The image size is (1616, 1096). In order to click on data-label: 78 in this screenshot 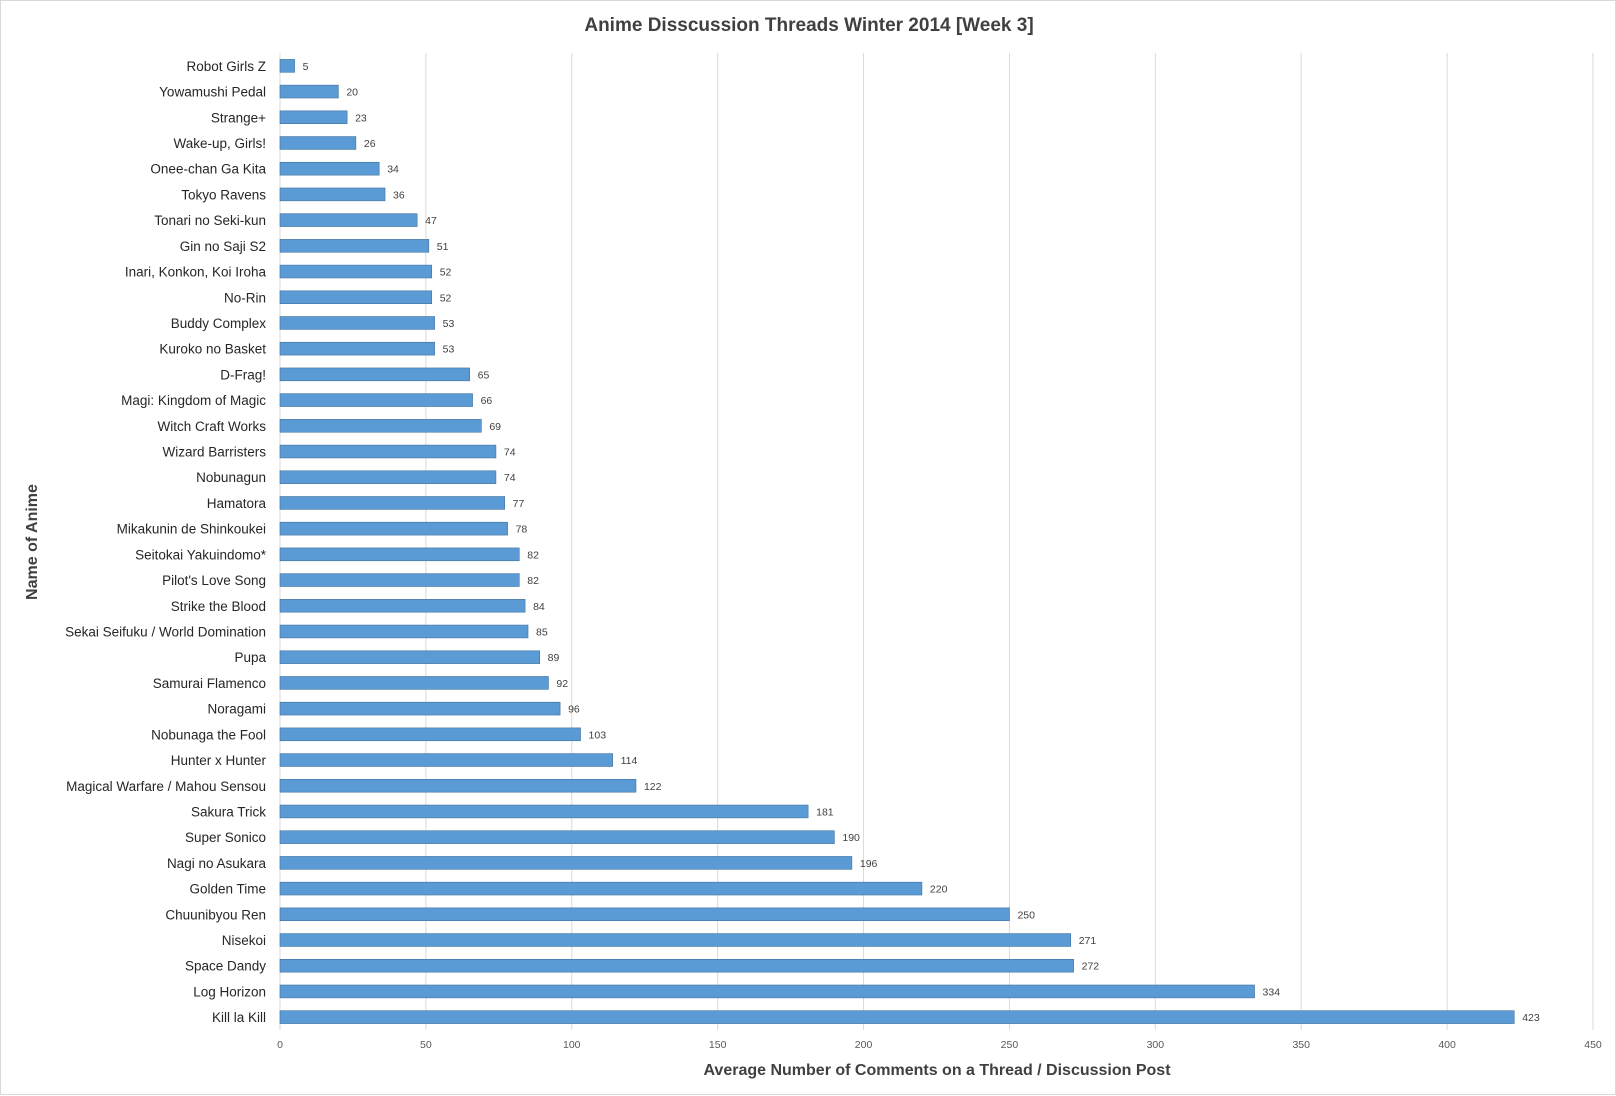, I will do `click(522, 530)`.